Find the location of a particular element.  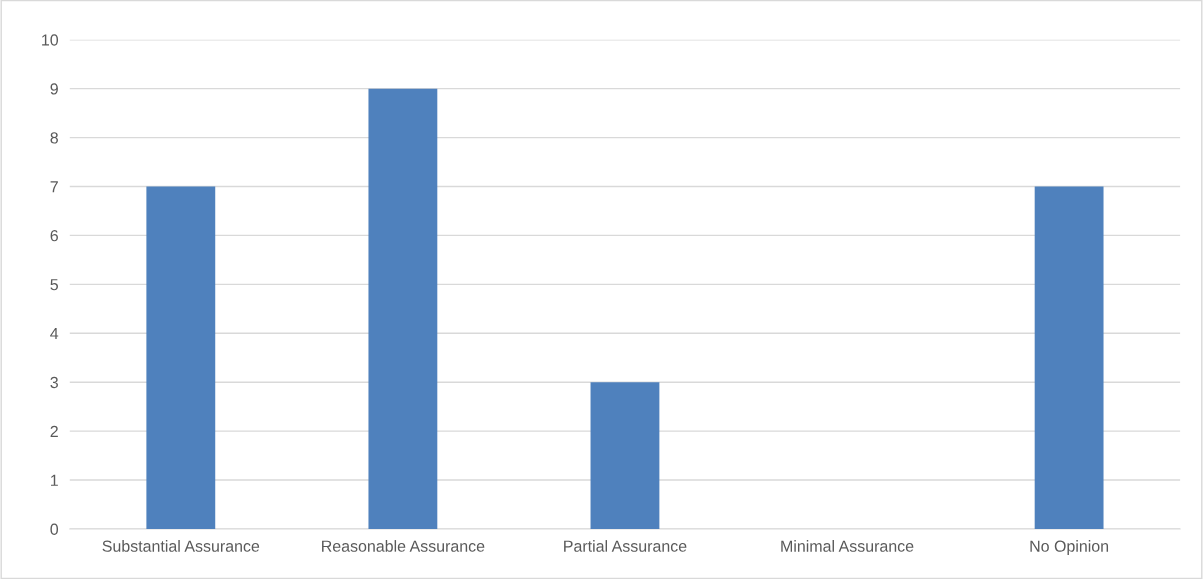

x-tick-label: Reasonable Assurance is located at coordinates (403, 546).